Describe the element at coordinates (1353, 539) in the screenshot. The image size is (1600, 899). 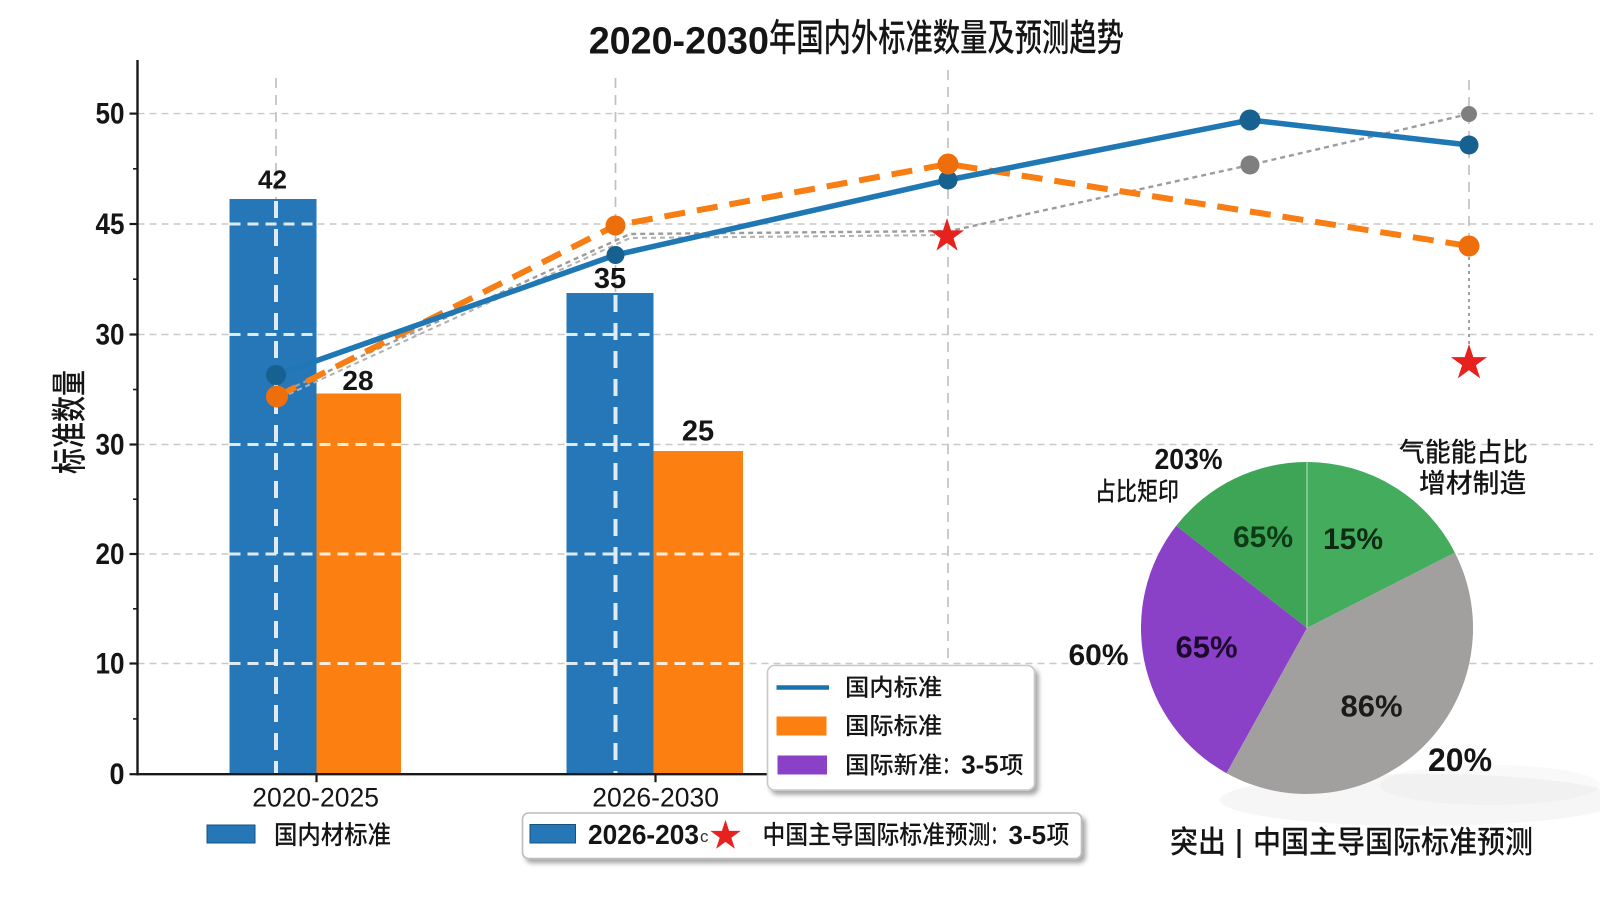
I see `svg-text: 15%` at that location.